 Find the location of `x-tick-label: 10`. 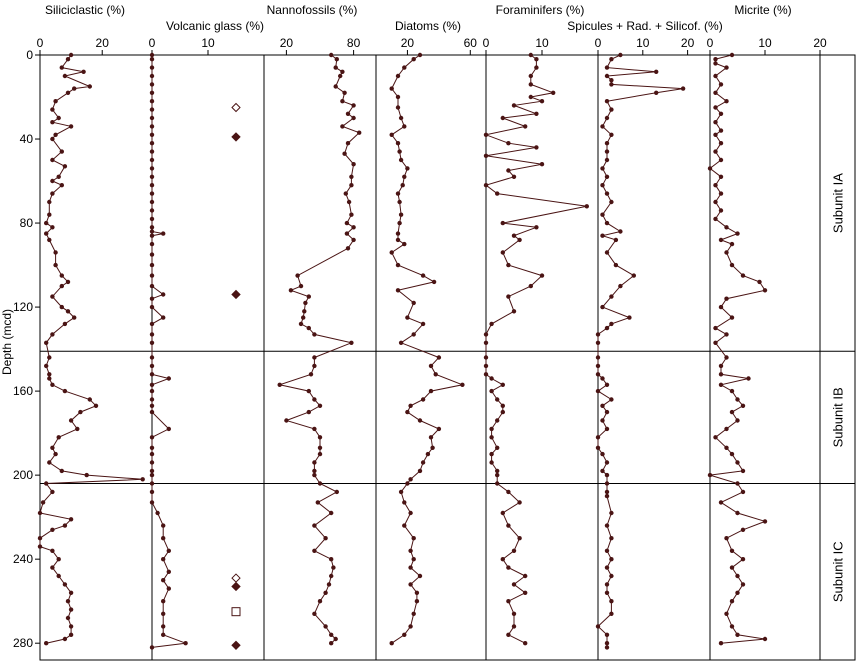

x-tick-label: 10 is located at coordinates (765, 43).